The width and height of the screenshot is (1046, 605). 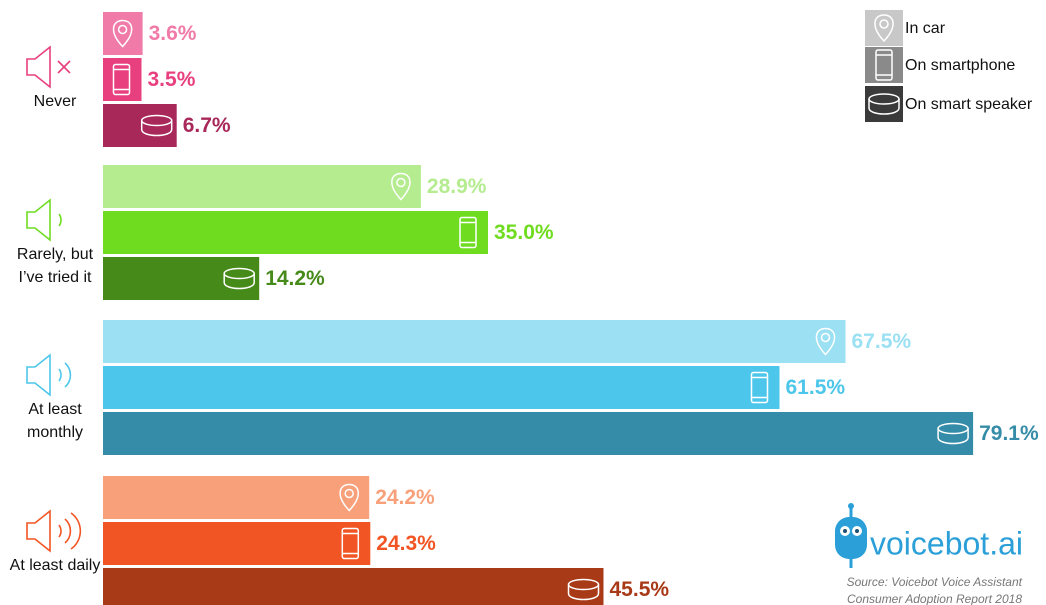 I want to click on category-label: Rarely, but I’ve tried it, so click(x=55, y=266).